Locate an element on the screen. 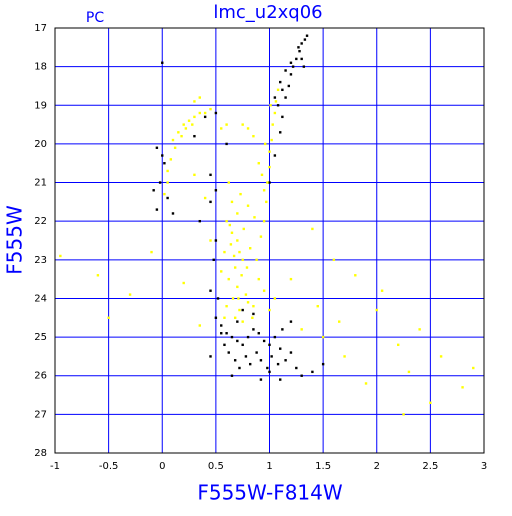  y-tick-label: 17 is located at coordinates (40, 28).